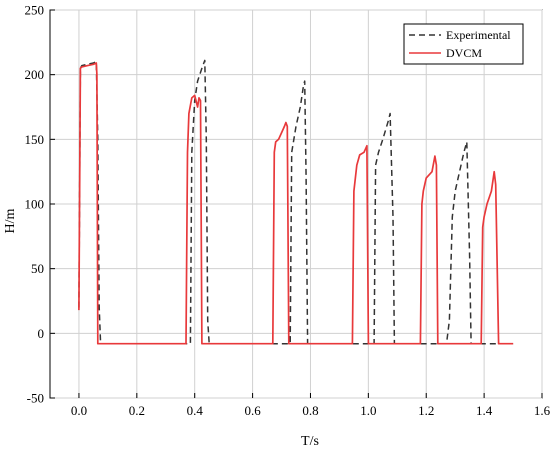 This screenshot has width=550, height=457. I want to click on legend-box, so click(463, 44).